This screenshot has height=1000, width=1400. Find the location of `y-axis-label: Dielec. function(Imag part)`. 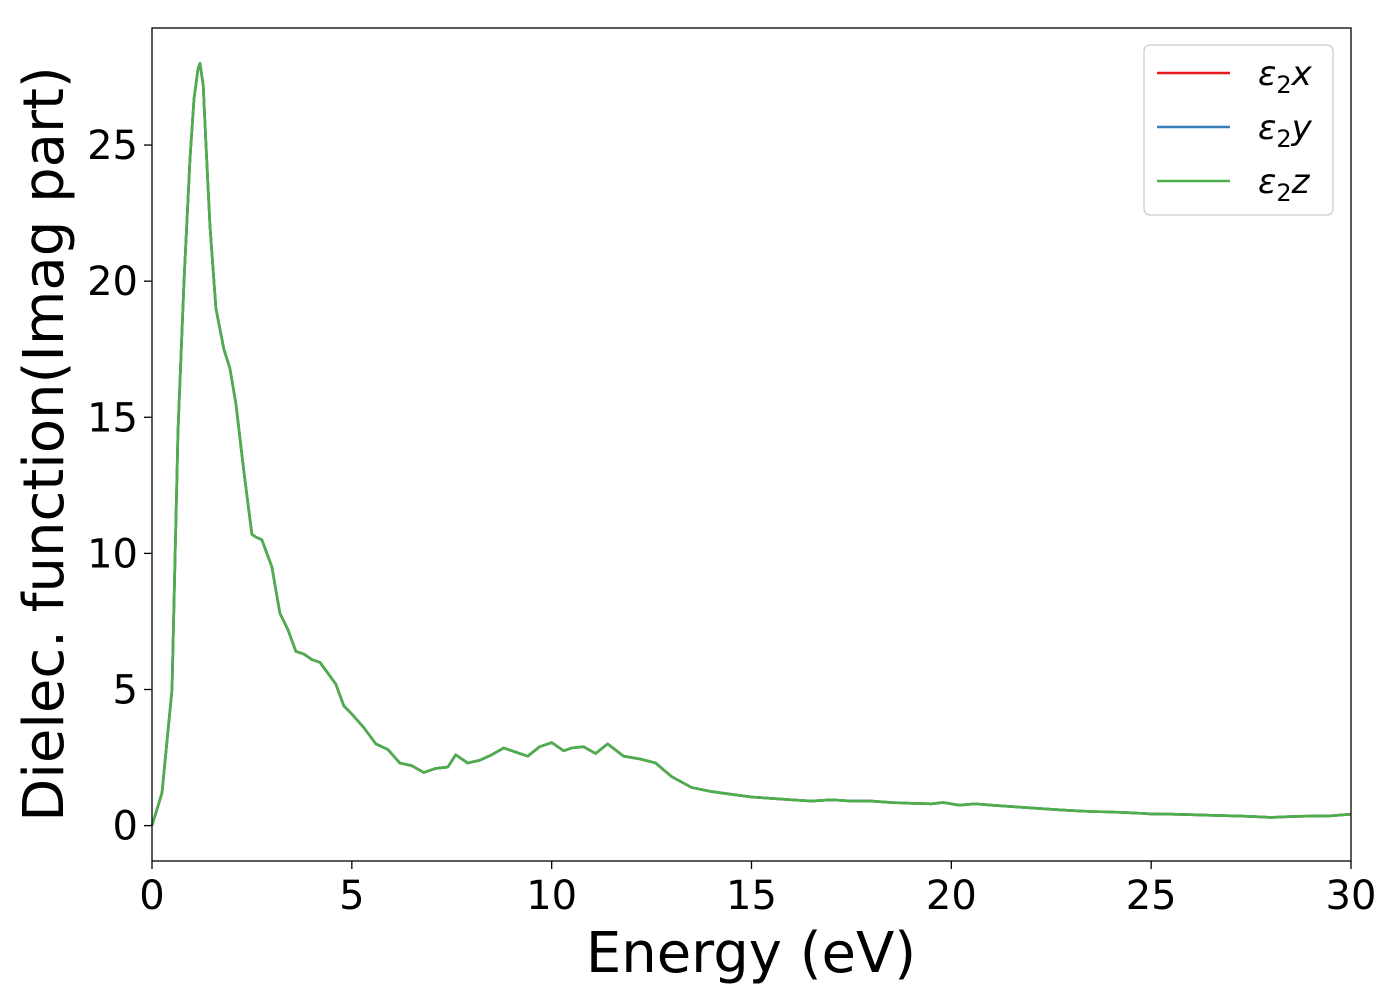

y-axis-label: Dielec. function(Imag part) is located at coordinates (44, 444).